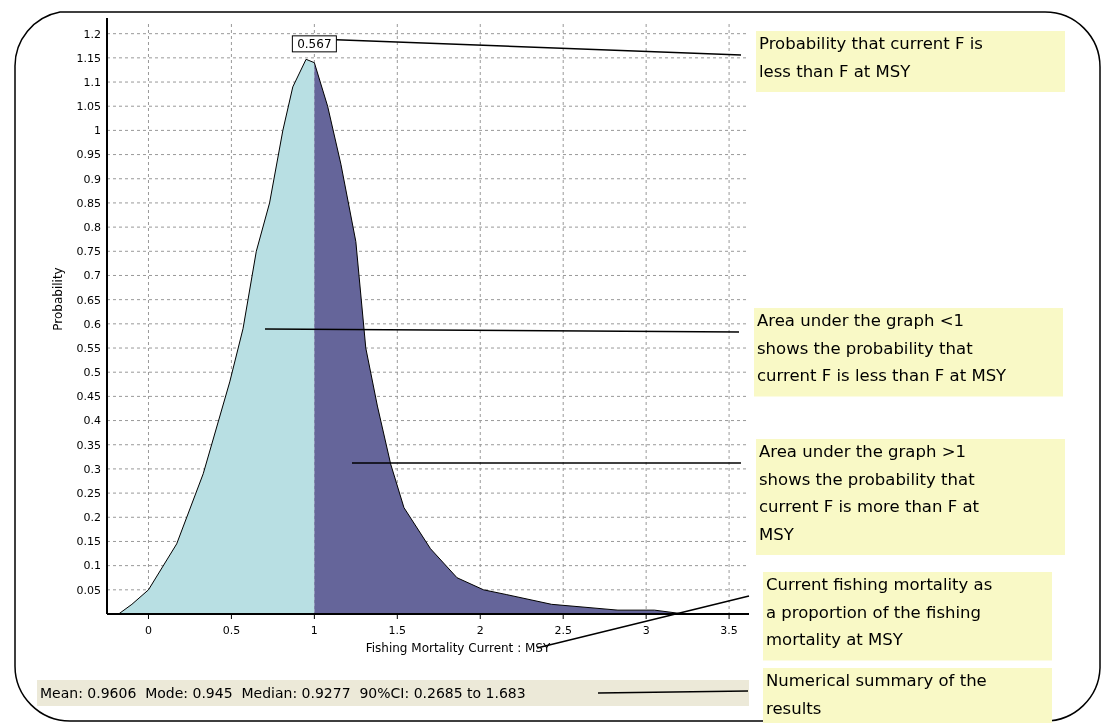 The width and height of the screenshot is (1105, 723). What do you see at coordinates (882, 348) in the screenshot?
I see `text: Area under the graph <1 shows the probability that current F is less than F at MSY` at bounding box center [882, 348].